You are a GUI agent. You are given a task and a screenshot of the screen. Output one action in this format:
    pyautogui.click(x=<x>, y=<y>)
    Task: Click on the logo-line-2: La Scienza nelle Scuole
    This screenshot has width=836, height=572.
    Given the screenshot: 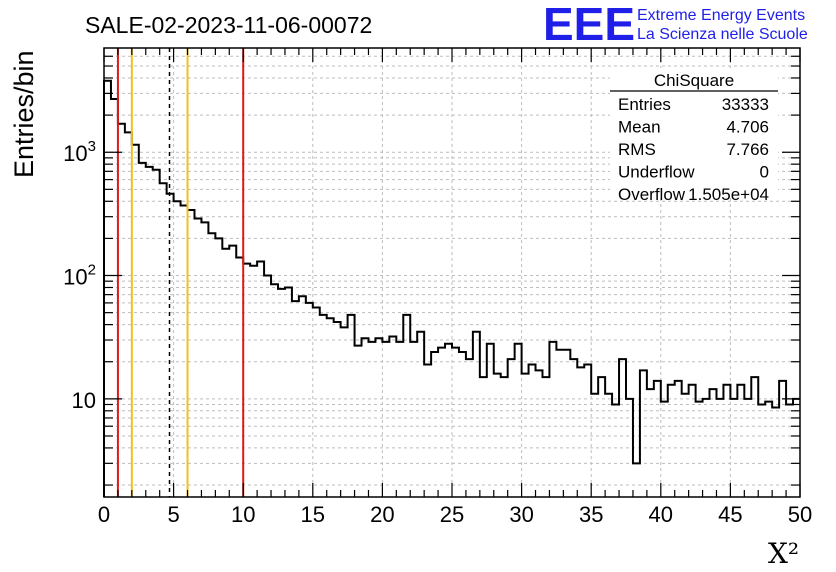 What is the action you would take?
    pyautogui.click(x=722, y=34)
    